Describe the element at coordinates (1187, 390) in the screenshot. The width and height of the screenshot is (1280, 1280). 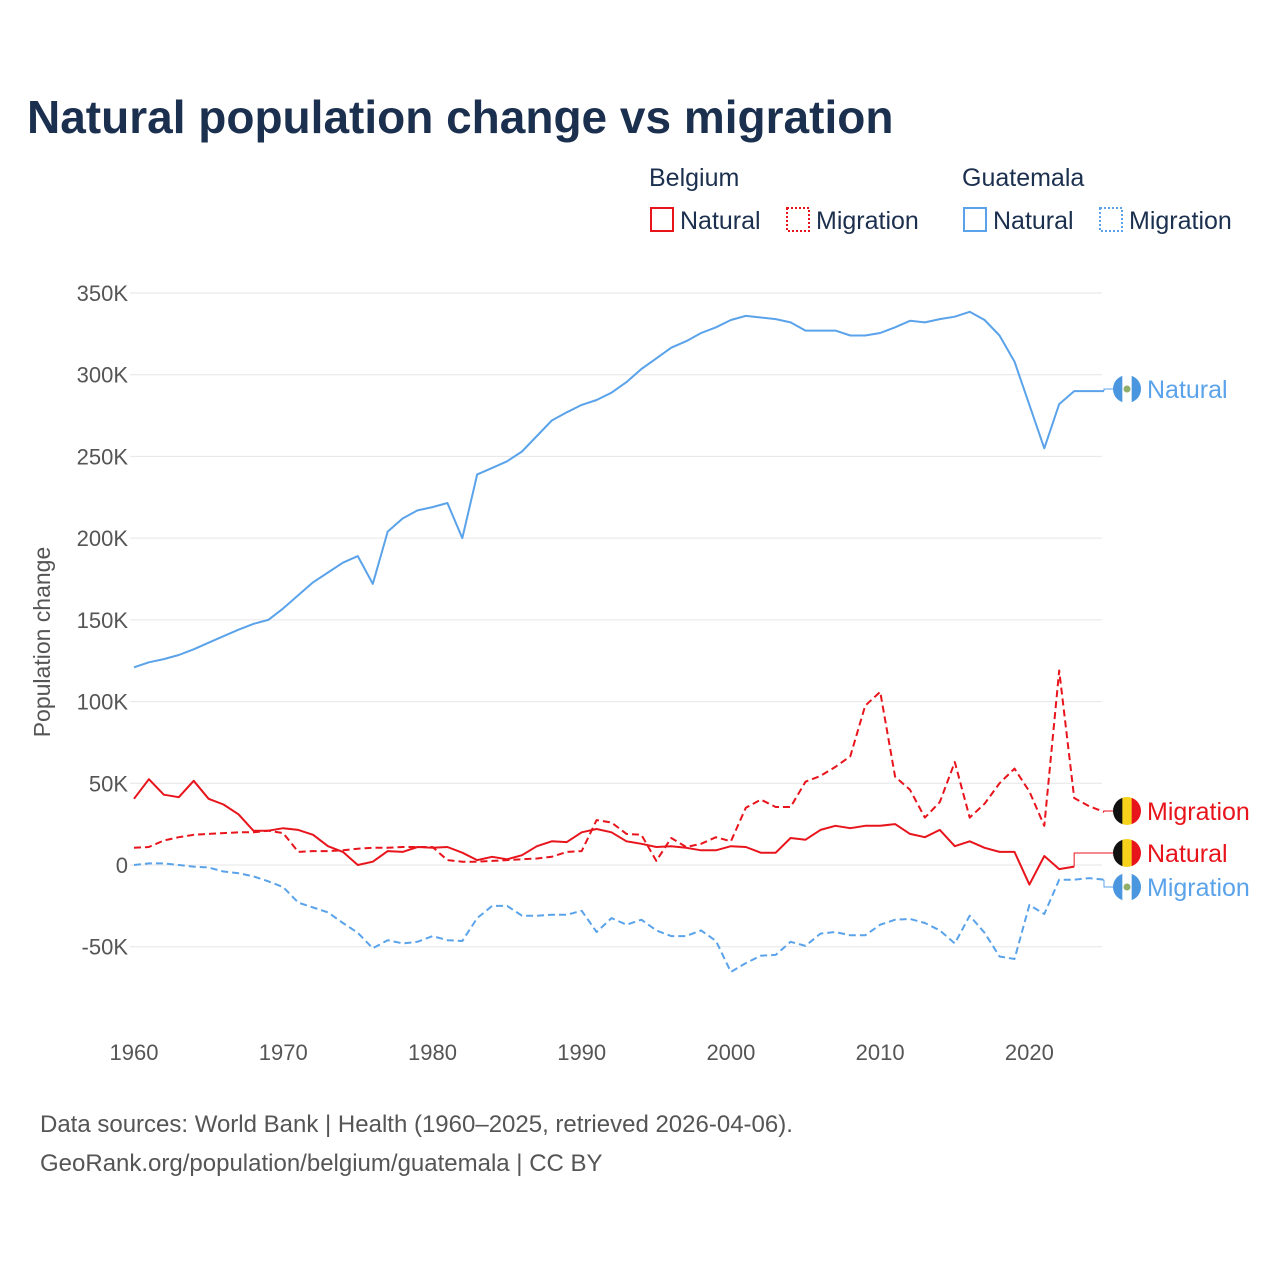
I see `end-label-guatemala-natural: Natural` at that location.